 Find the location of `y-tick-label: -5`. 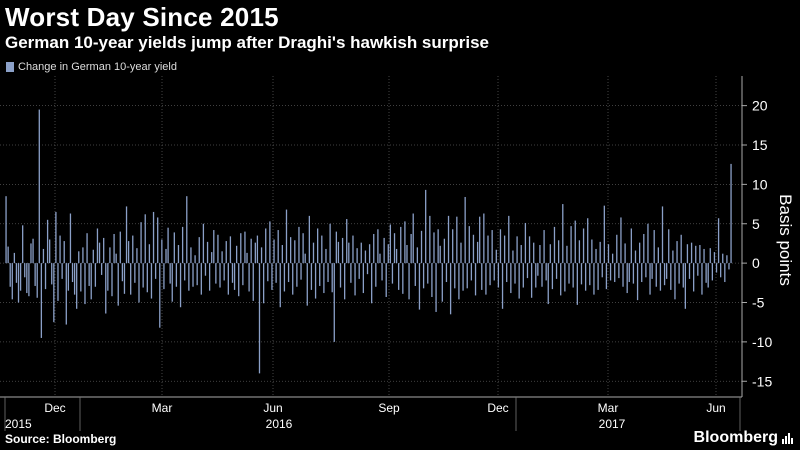

y-tick-label: -5 is located at coordinates (758, 303).